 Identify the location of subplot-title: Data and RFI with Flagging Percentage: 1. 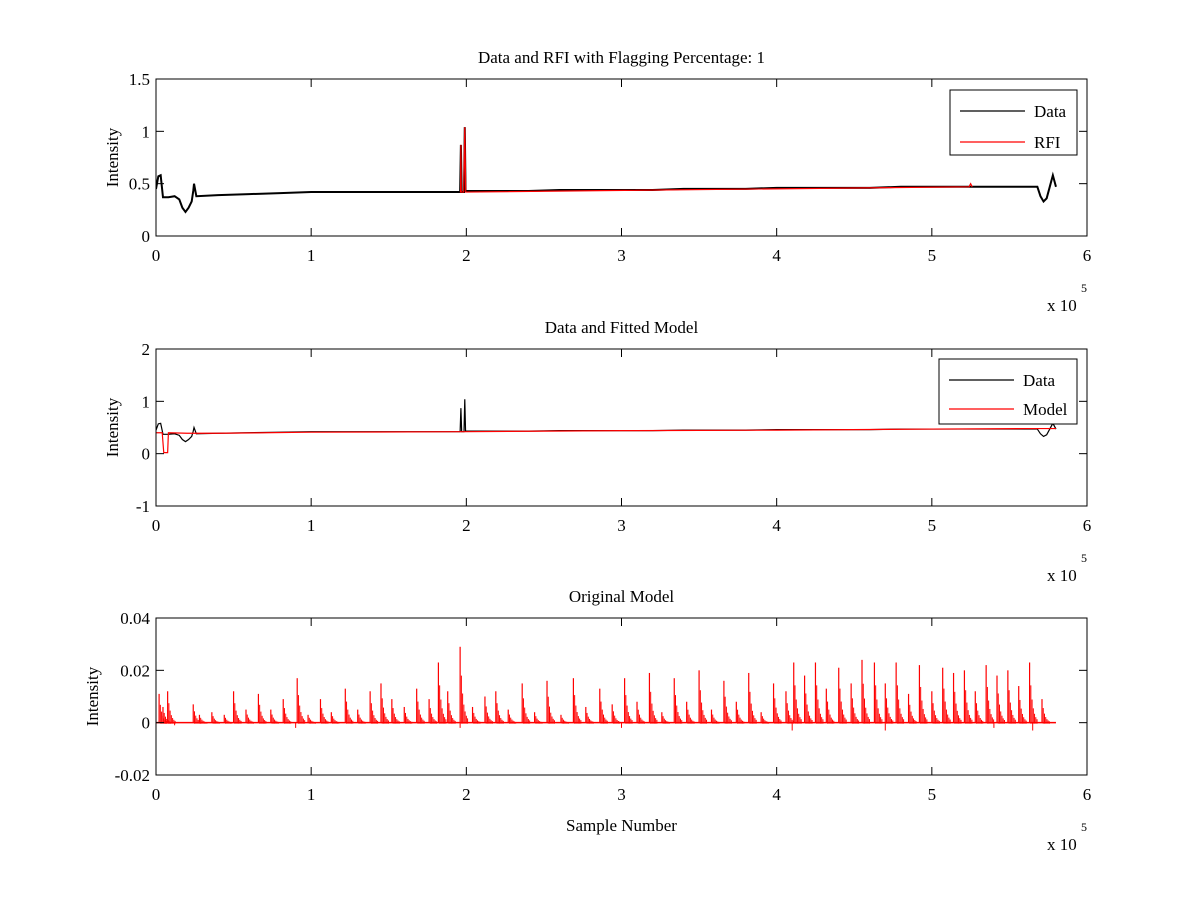
(621, 57).